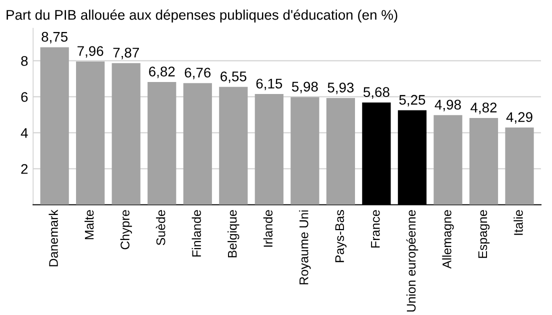  Describe the element at coordinates (341, 88) in the screenshot. I see `data-label: 5,93` at that location.